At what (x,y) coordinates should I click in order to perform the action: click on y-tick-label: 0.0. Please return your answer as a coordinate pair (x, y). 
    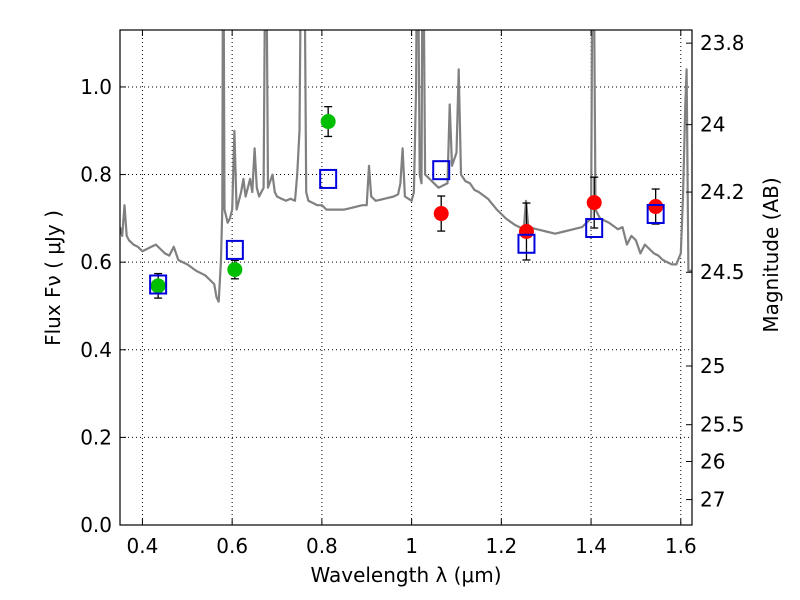
    Looking at the image, I should click on (96, 525).